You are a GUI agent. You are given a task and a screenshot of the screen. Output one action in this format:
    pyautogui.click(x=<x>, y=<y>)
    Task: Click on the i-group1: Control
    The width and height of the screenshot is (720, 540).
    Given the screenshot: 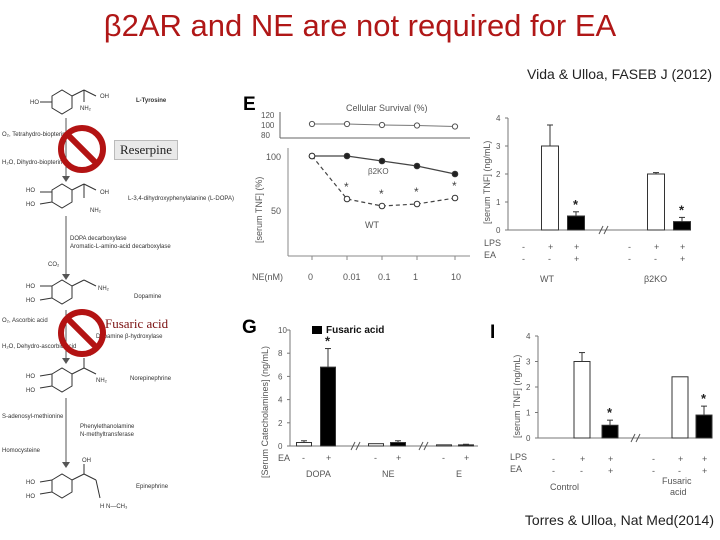 What is the action you would take?
    pyautogui.click(x=564, y=487)
    